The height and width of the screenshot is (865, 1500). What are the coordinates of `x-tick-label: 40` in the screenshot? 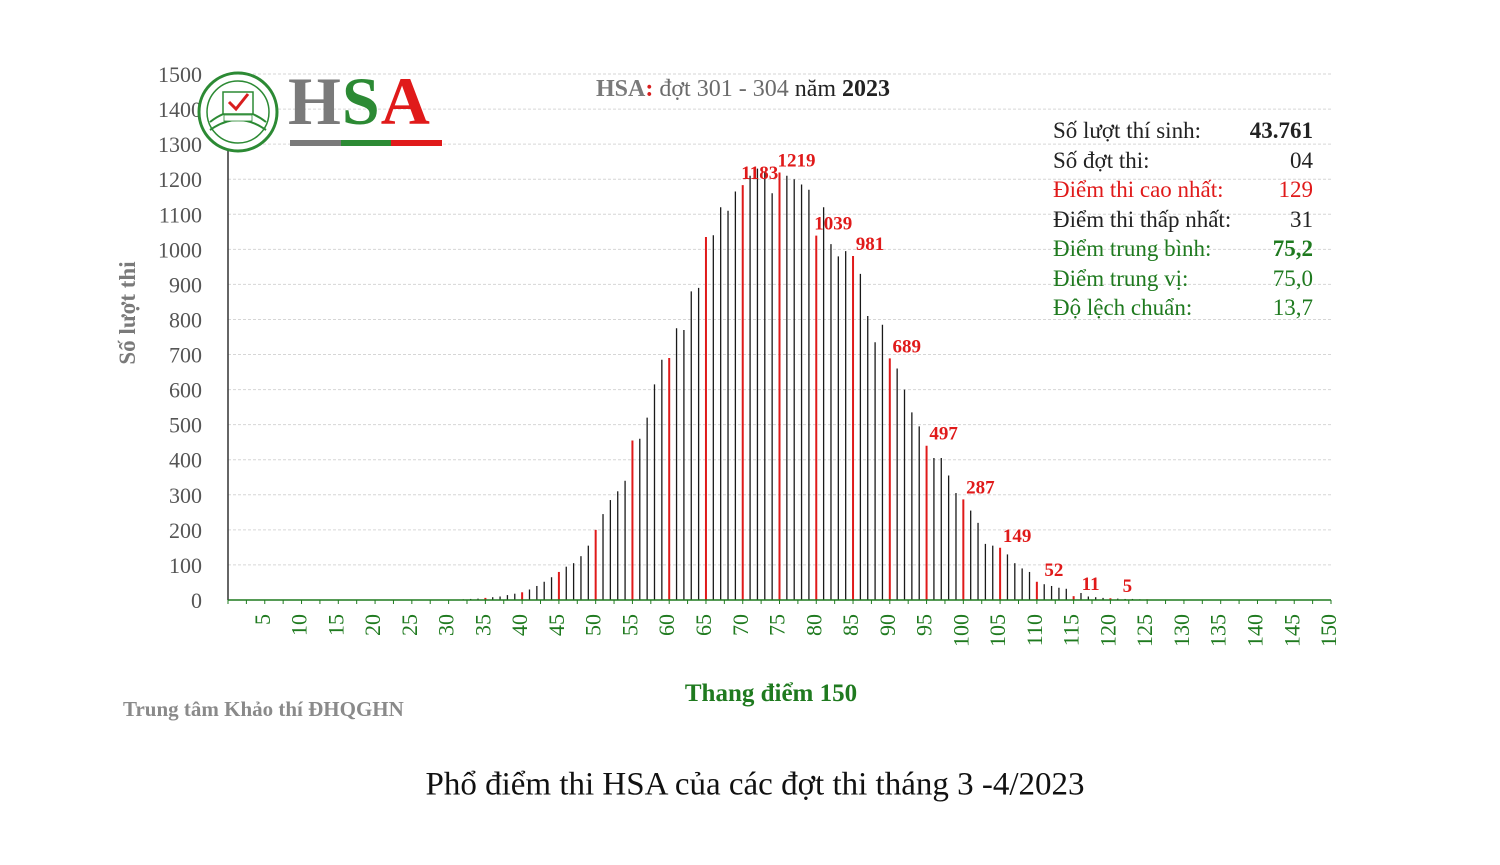 It's located at (519, 625).